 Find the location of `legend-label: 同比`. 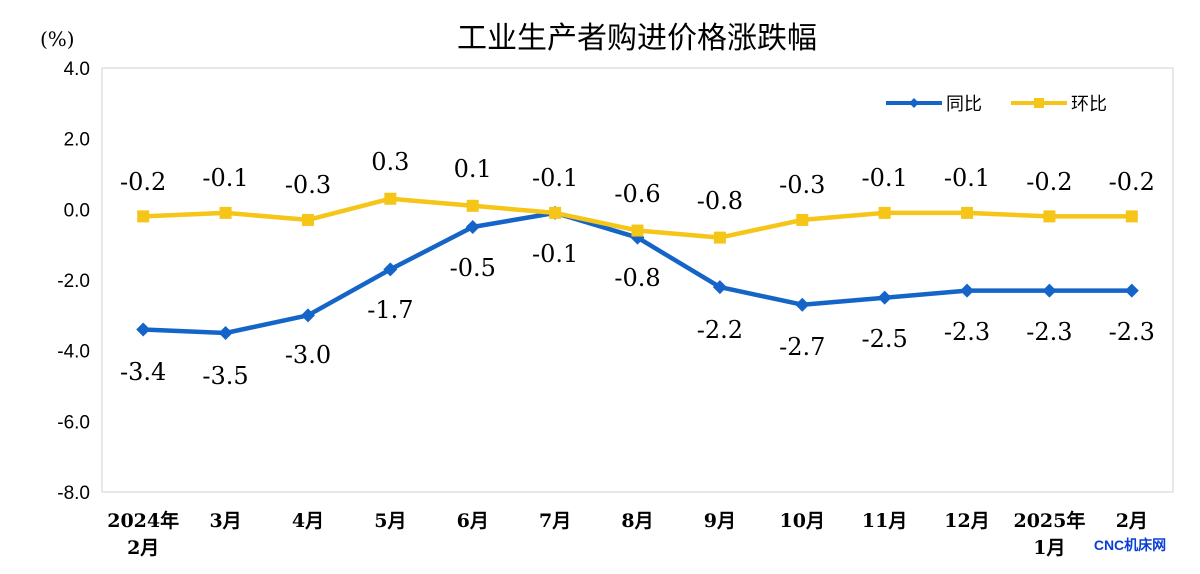

legend-label: 同比 is located at coordinates (964, 104).